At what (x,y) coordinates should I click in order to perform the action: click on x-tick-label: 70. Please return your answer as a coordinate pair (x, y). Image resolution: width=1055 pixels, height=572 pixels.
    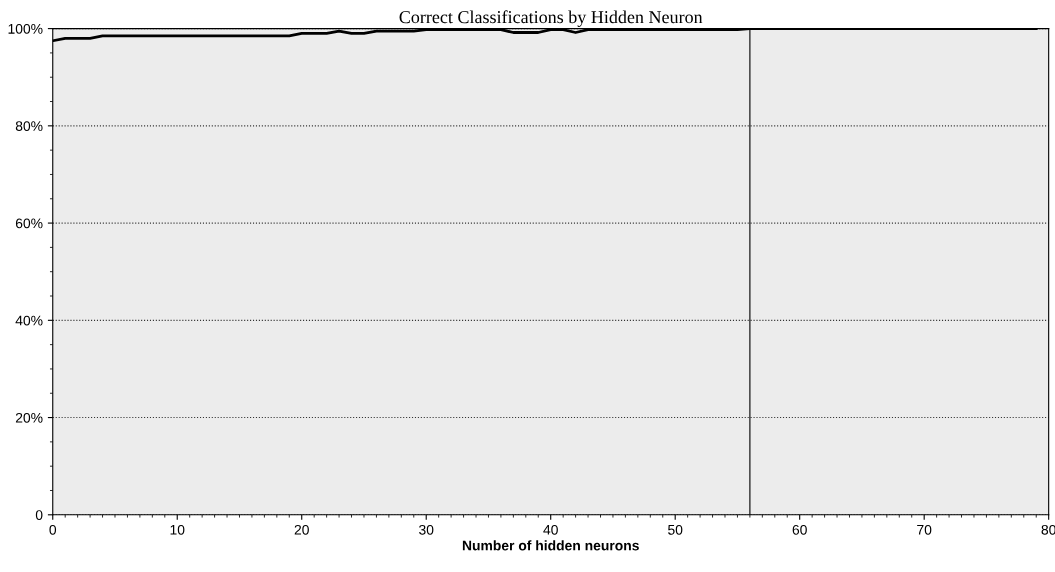
    Looking at the image, I should click on (924, 529).